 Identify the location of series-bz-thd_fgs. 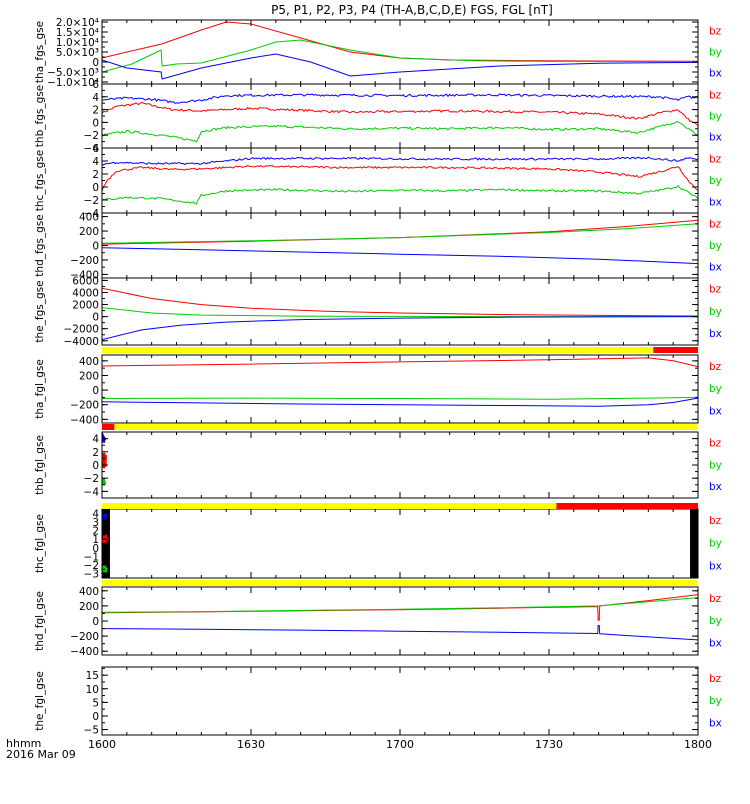
(400, 232).